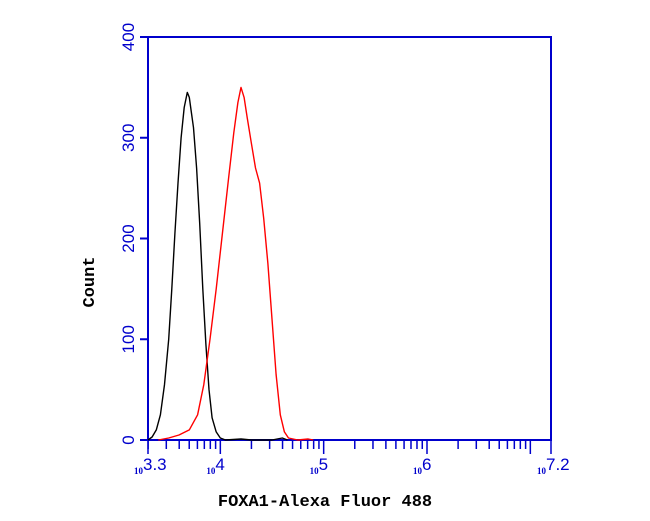 The image size is (650, 521). Describe the element at coordinates (90, 281) in the screenshot. I see `y-axis-label: Count` at that location.